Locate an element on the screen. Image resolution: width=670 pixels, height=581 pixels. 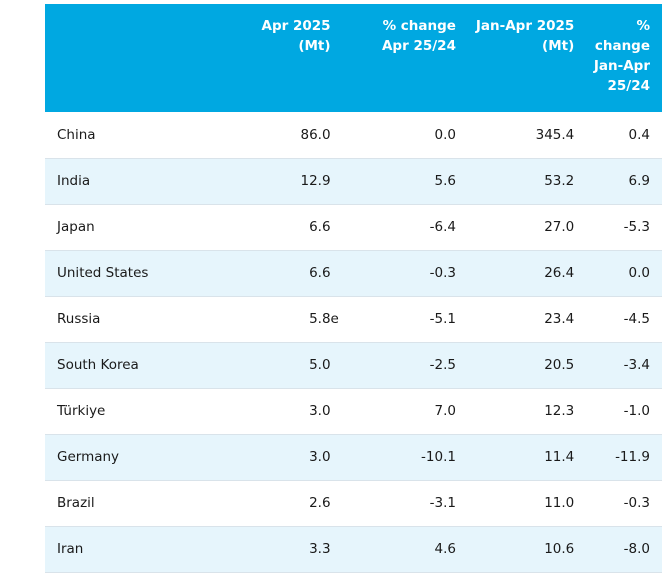
cell-jan-apr-2025: 345.4 is located at coordinates (555, 134).